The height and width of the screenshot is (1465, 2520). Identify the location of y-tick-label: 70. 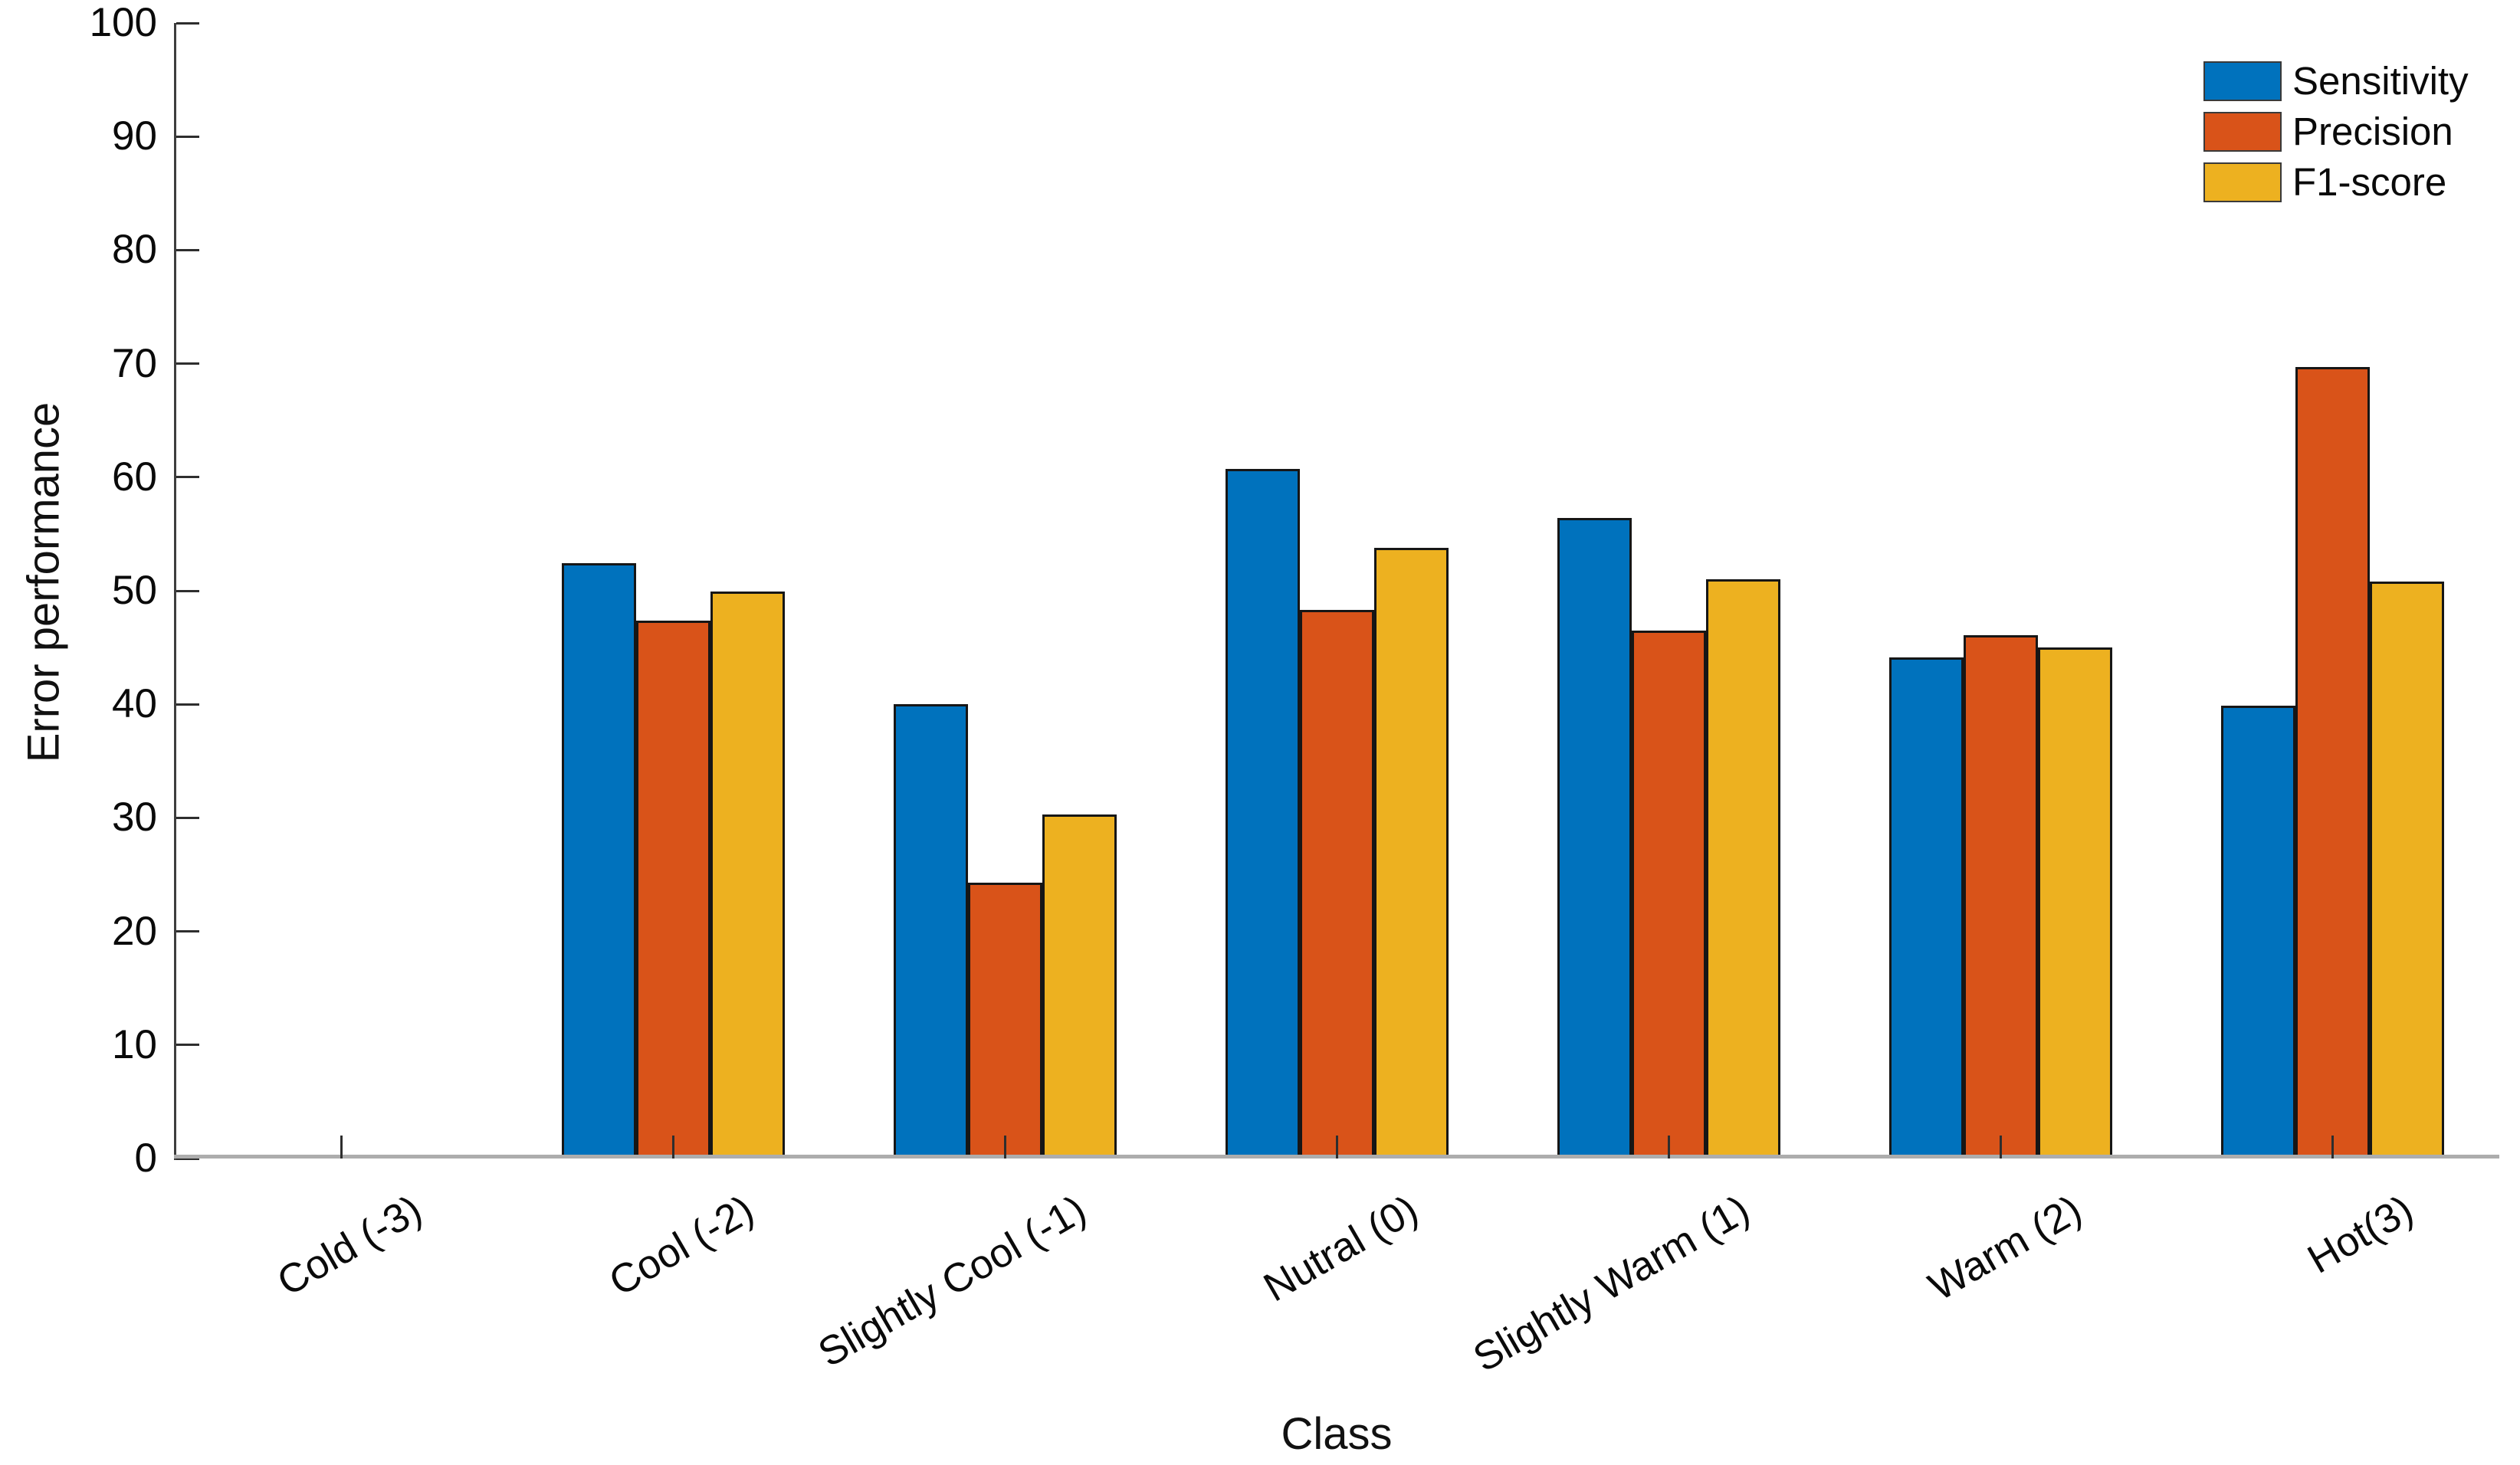
(134, 363).